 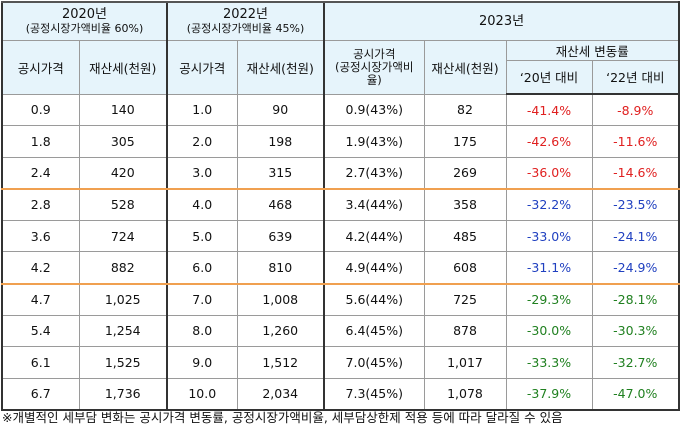 I want to click on cell-price-2020: 1.8, so click(x=40, y=141).